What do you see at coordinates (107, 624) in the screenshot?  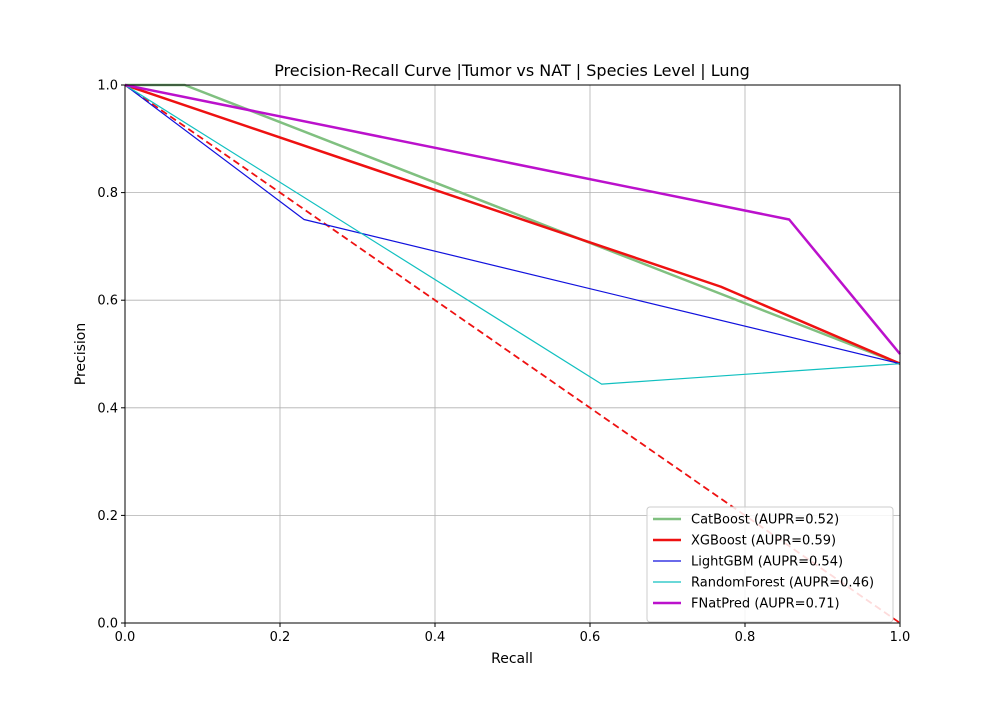 I see `y-tick-label-0: 0.0` at bounding box center [107, 624].